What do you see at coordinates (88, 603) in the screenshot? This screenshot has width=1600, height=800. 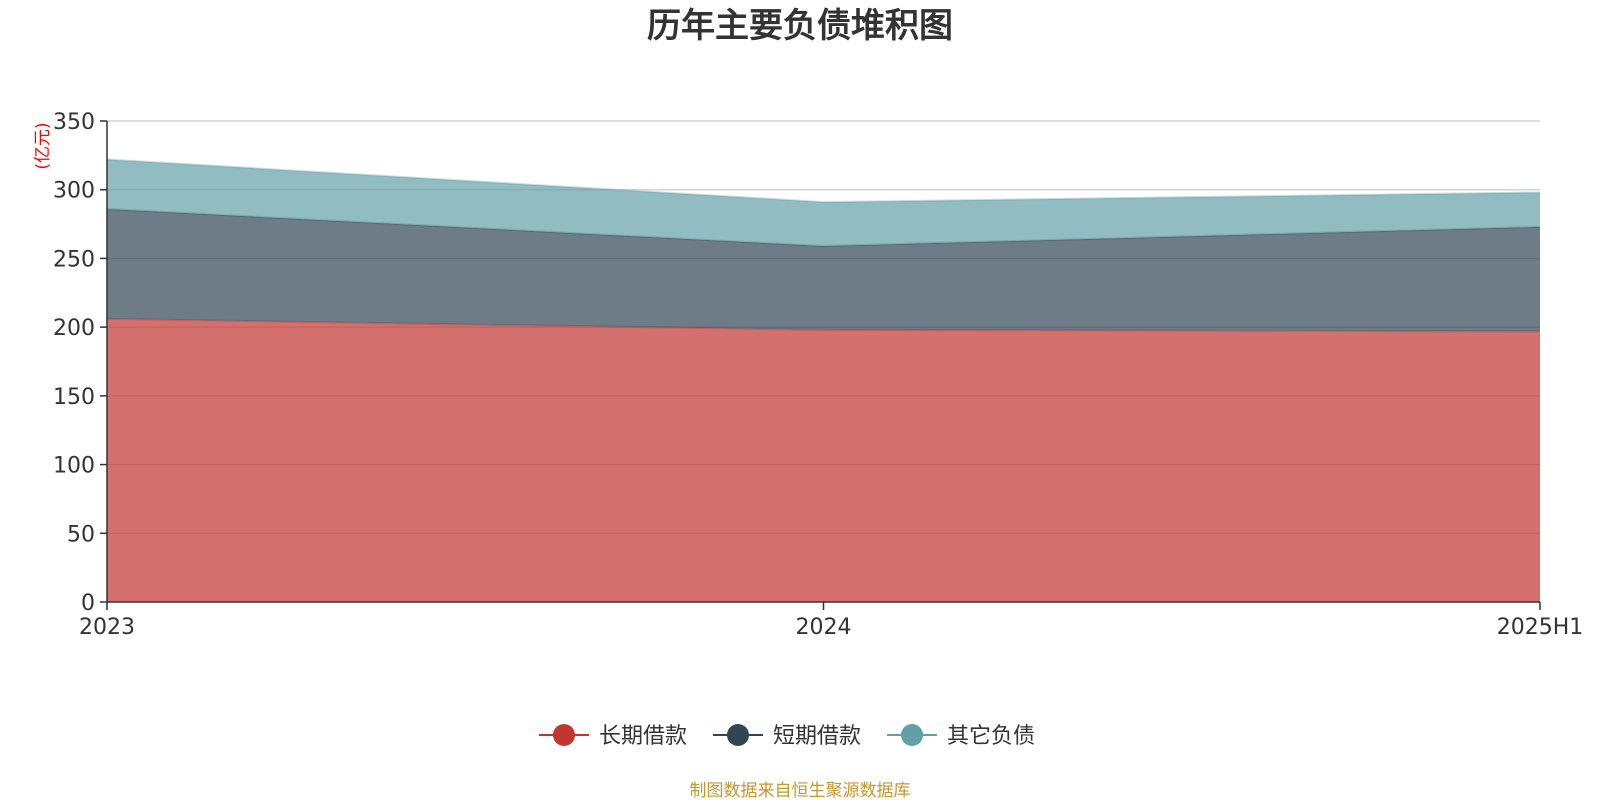 I see `y-tick-label: 0` at bounding box center [88, 603].